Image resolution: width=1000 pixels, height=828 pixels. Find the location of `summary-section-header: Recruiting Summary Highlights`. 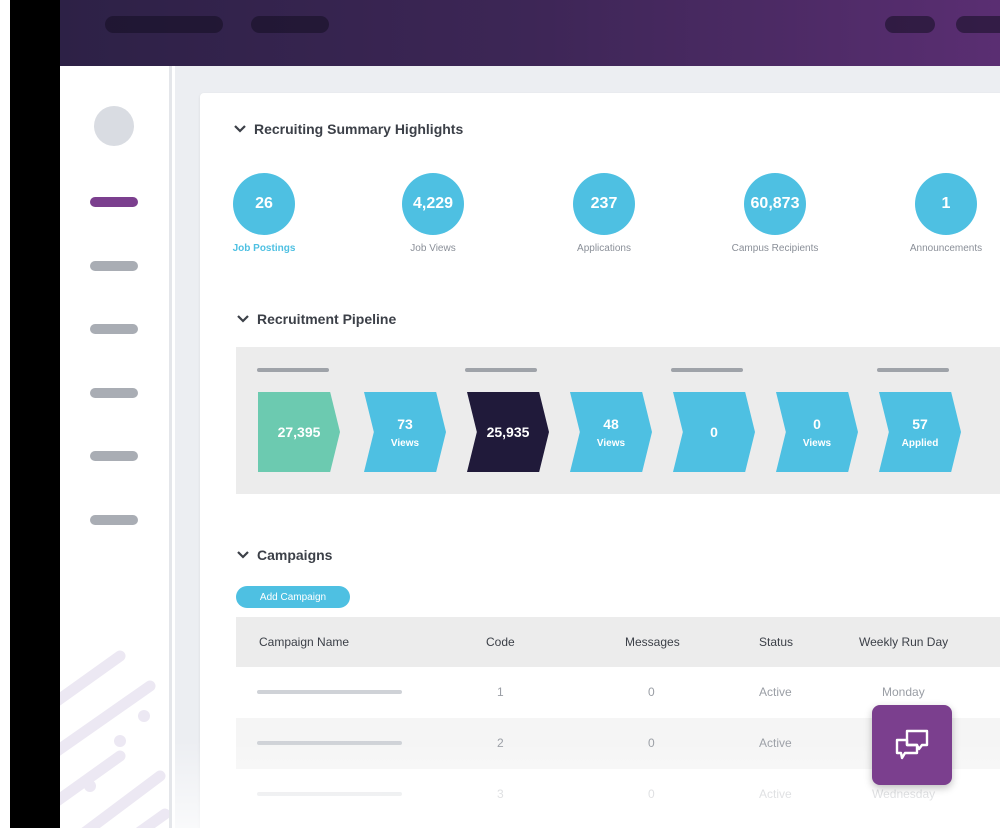

summary-section-header: Recruiting Summary Highlights is located at coordinates (348, 129).